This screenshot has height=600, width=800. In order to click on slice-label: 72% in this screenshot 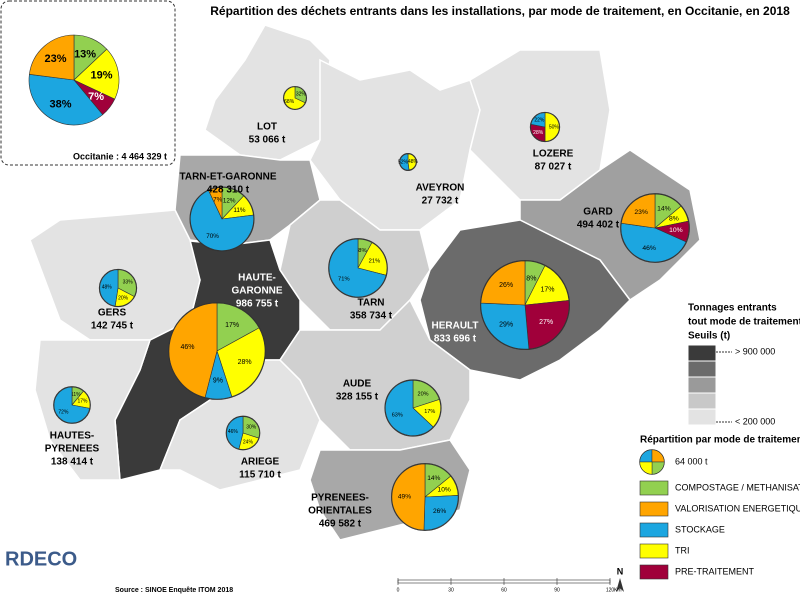, I will do `click(63, 412)`.